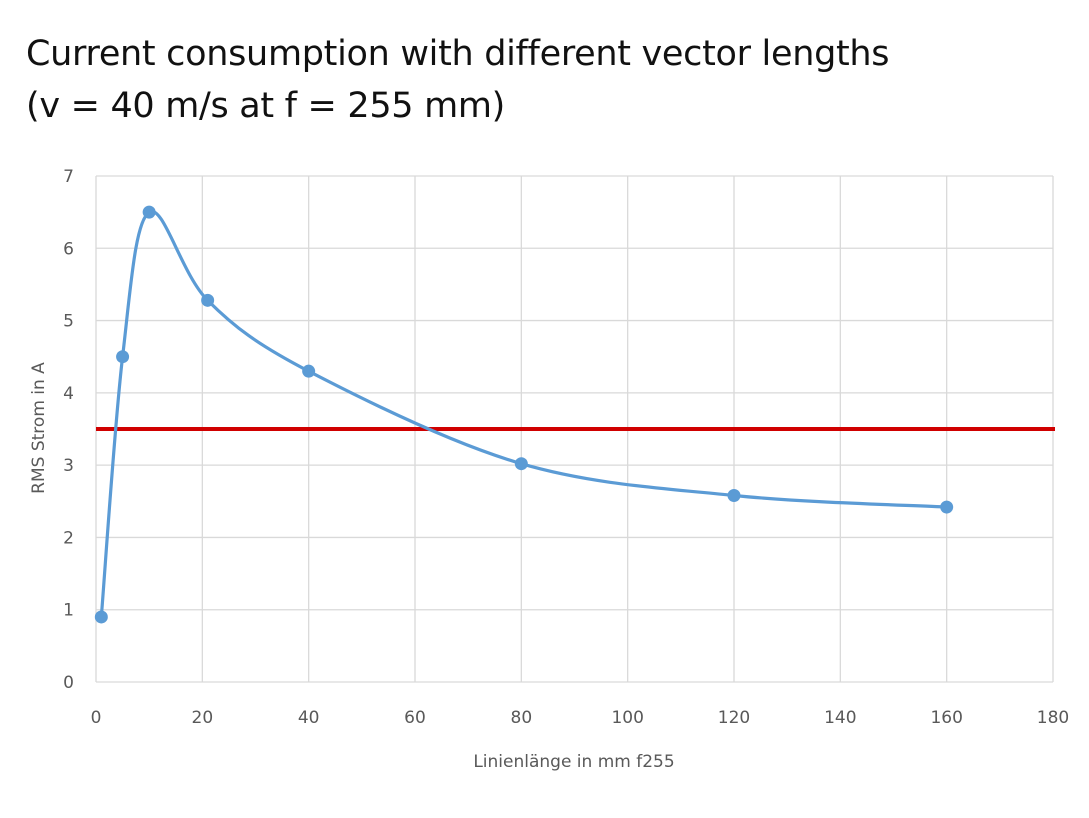  Describe the element at coordinates (573, 762) in the screenshot. I see `x-axis-title: Linienlänge in mm f255` at that location.